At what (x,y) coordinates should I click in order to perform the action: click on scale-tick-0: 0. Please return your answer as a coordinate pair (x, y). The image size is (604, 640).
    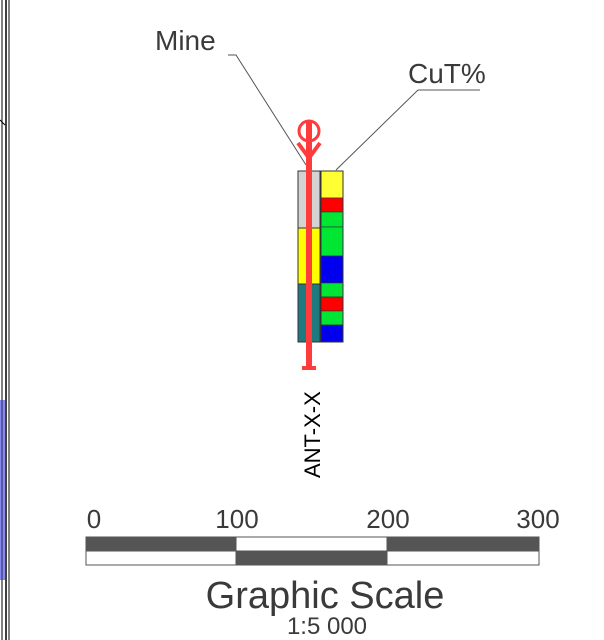
    Looking at the image, I should click on (94, 519).